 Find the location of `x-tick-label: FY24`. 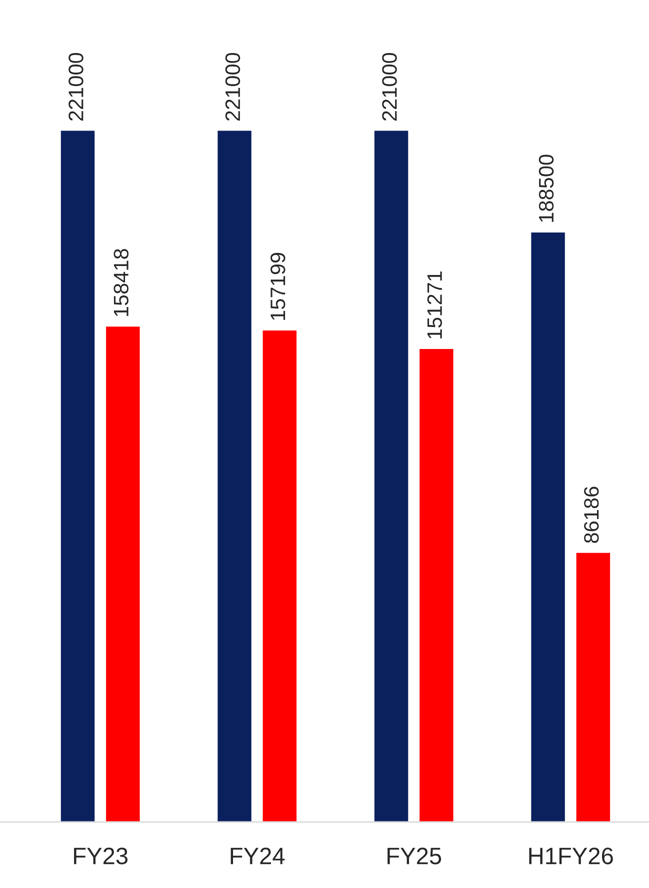

x-tick-label: FY24 is located at coordinates (257, 856).